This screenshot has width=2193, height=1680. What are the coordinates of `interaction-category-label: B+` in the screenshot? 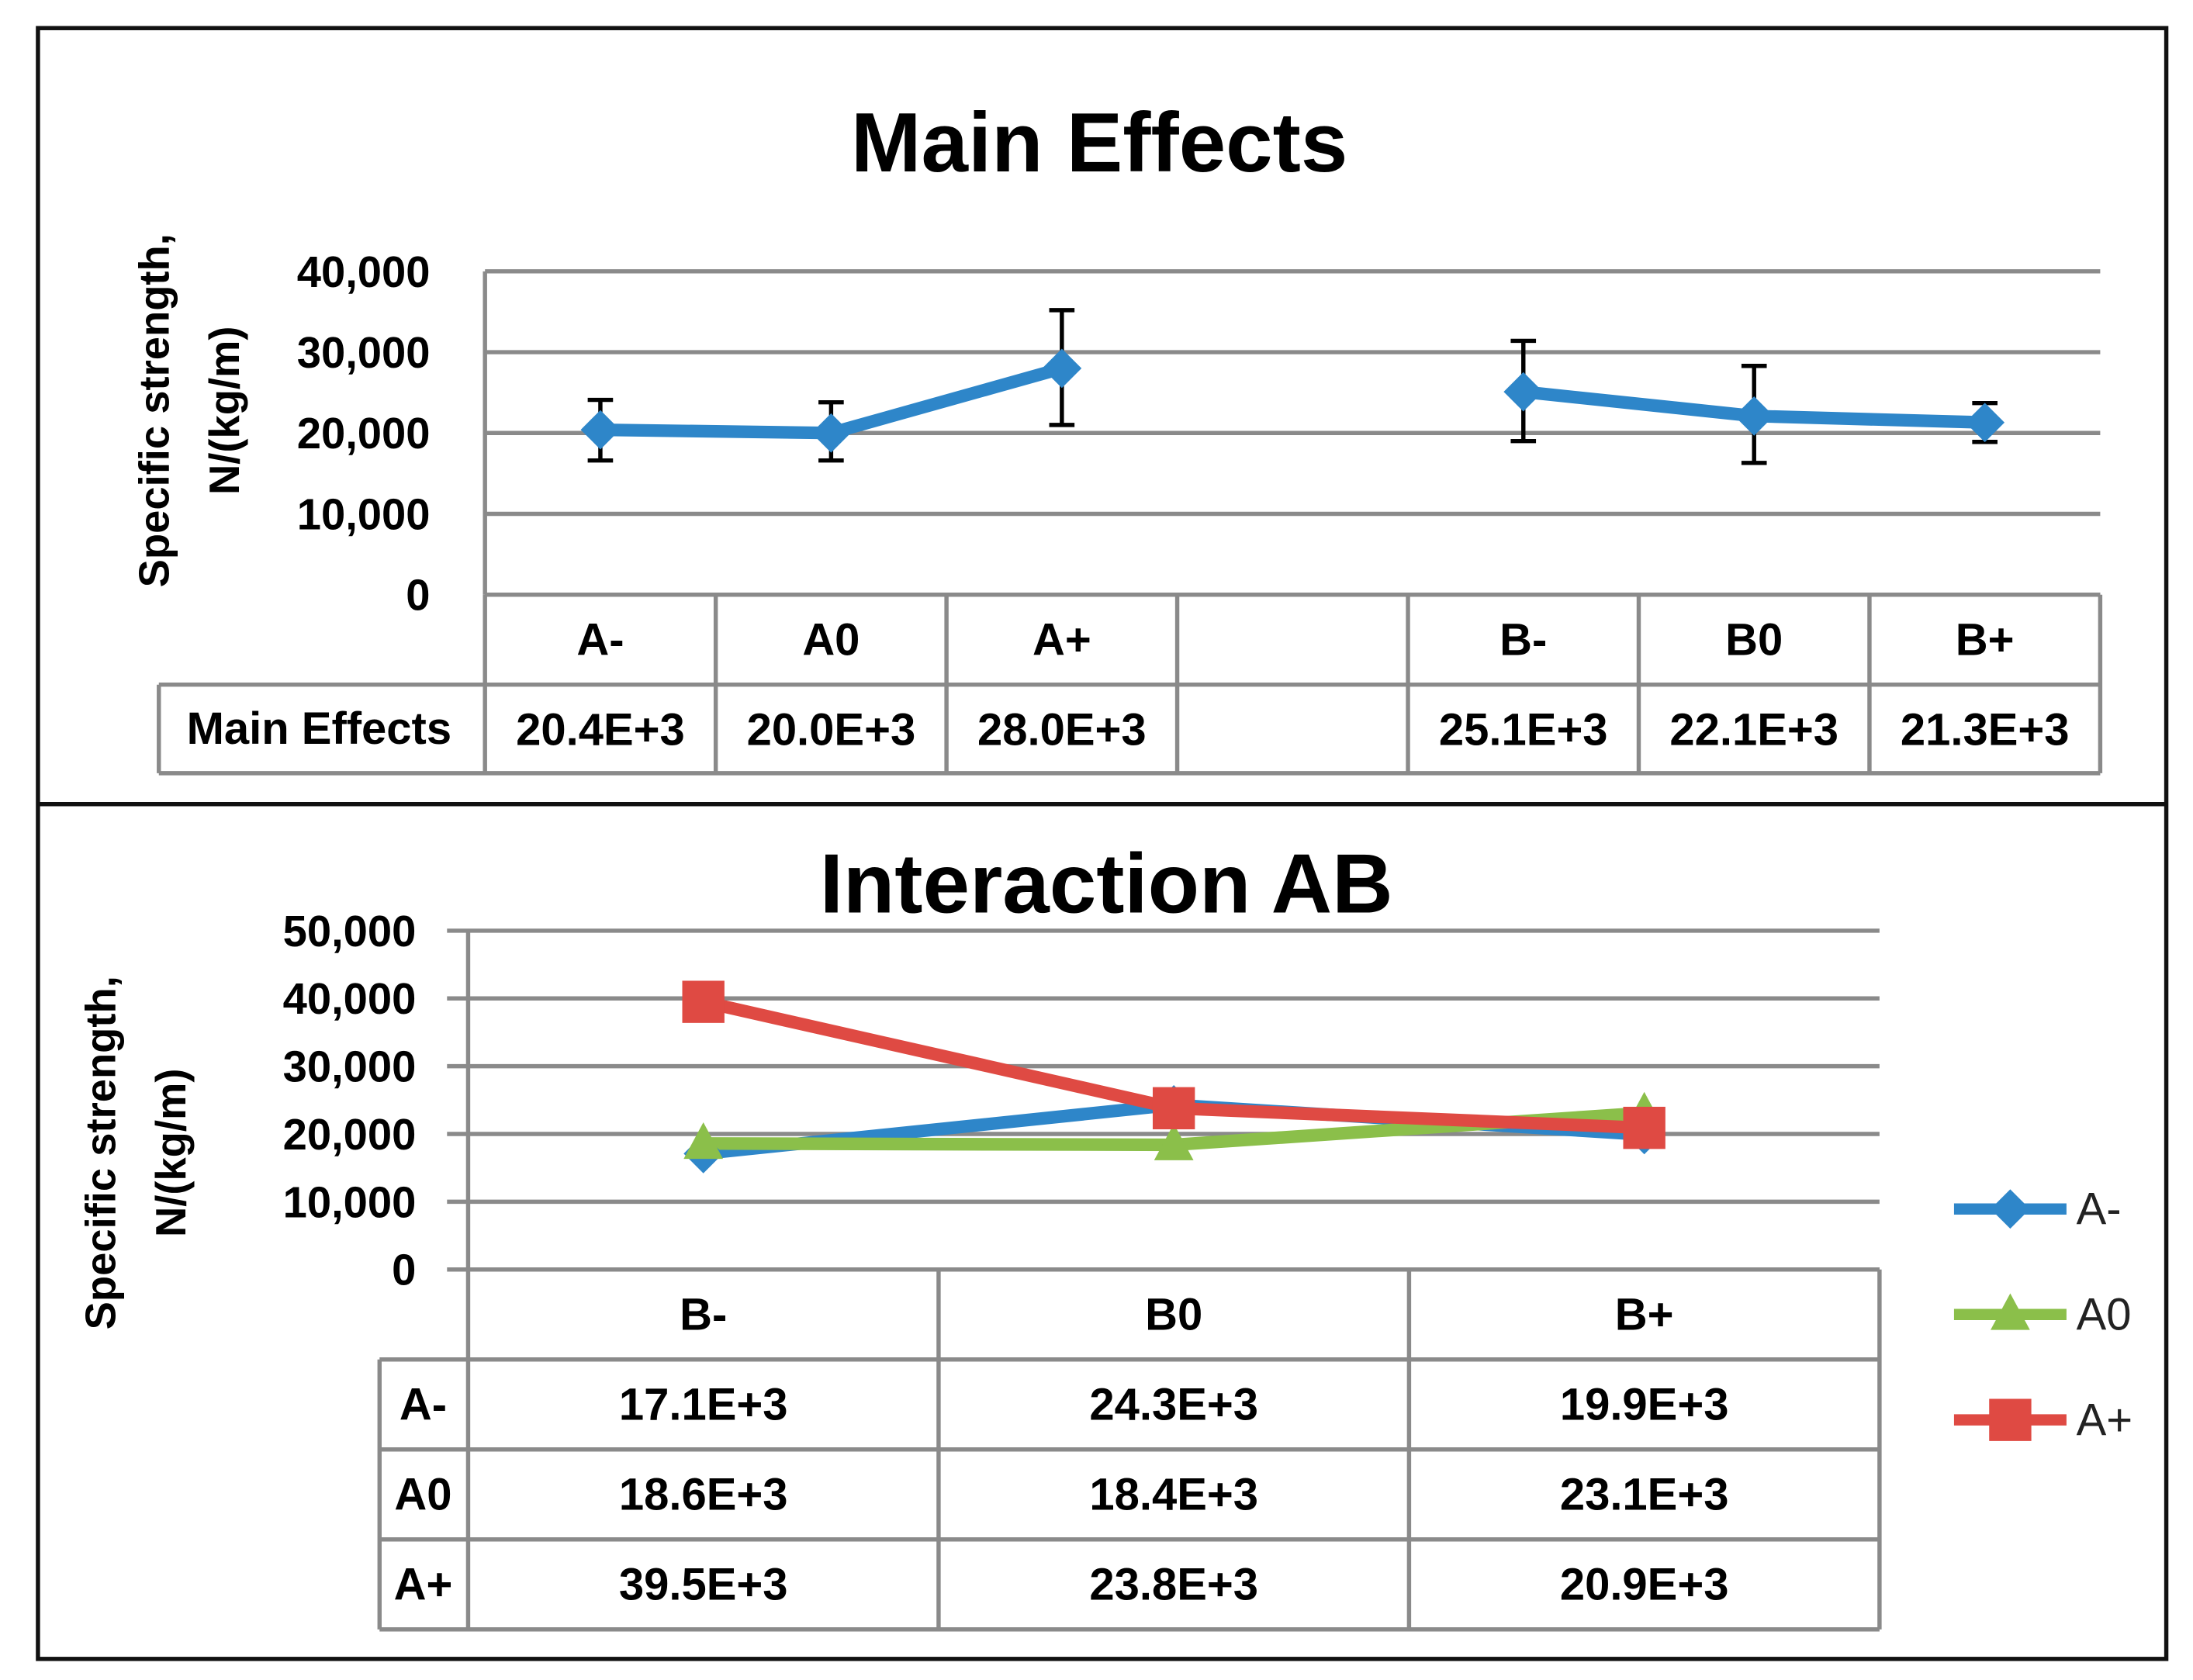 It's located at (1644, 1316).